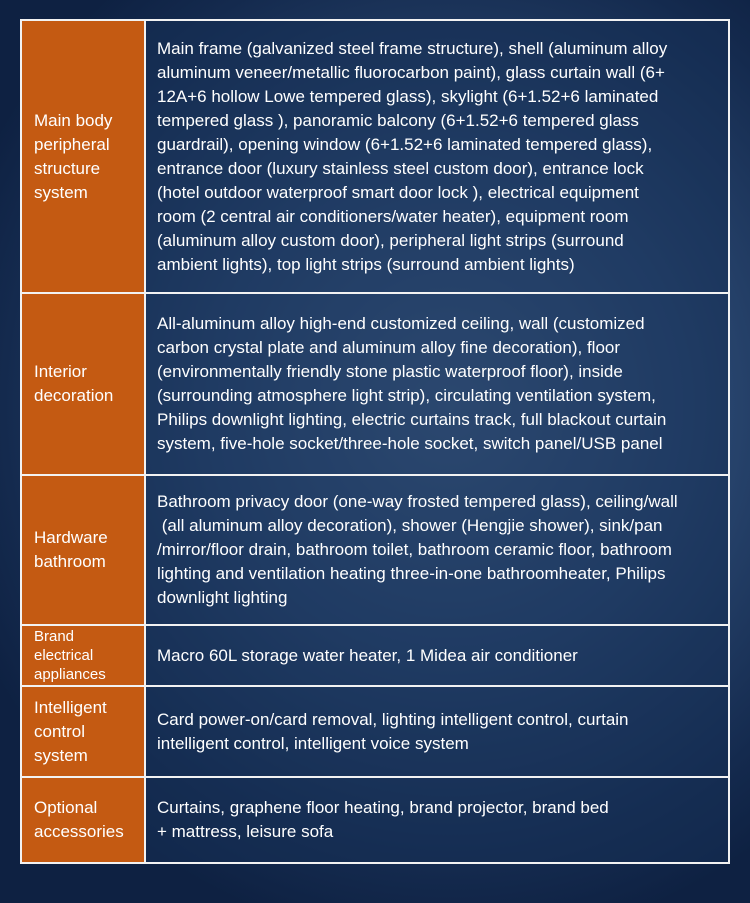 This screenshot has width=750, height=903. What do you see at coordinates (83, 731) in the screenshot?
I see `row-label: Intelligent control system` at bounding box center [83, 731].